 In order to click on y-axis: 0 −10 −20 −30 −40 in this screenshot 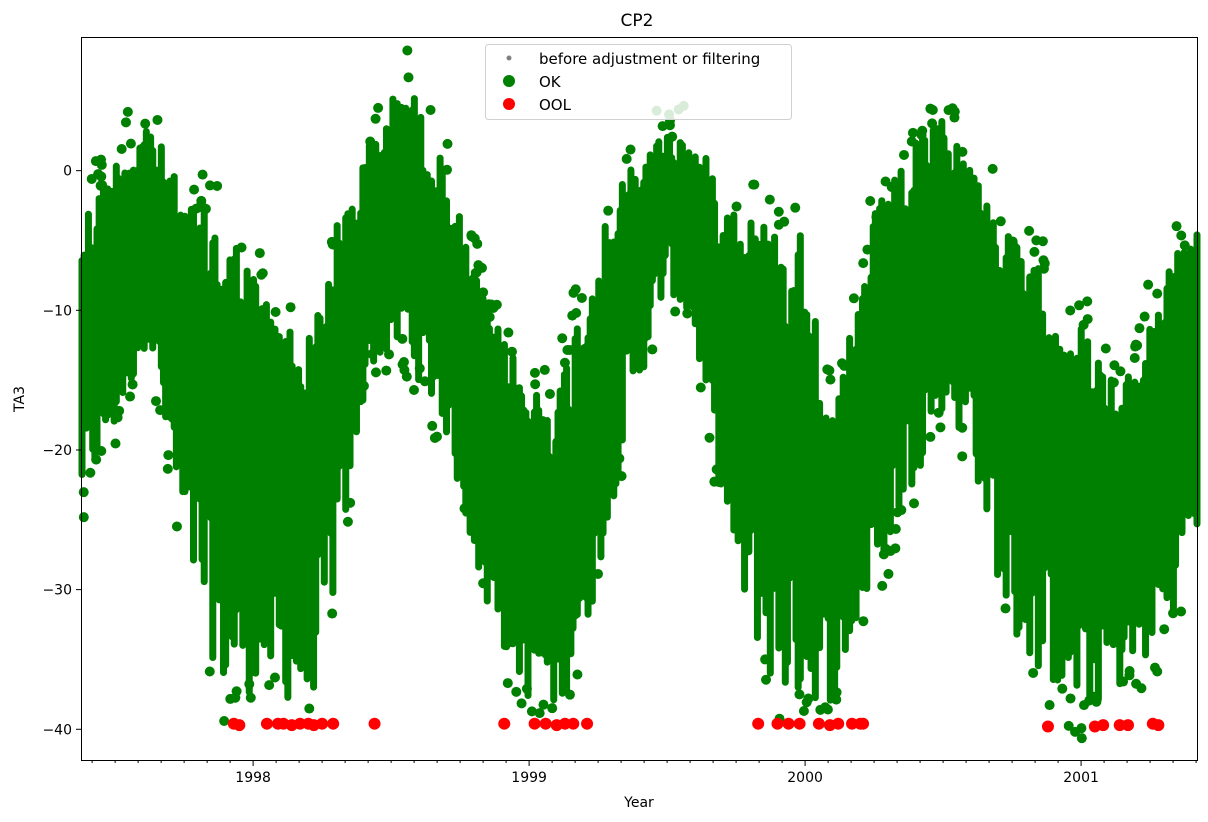, I will do `click(62, 451)`.